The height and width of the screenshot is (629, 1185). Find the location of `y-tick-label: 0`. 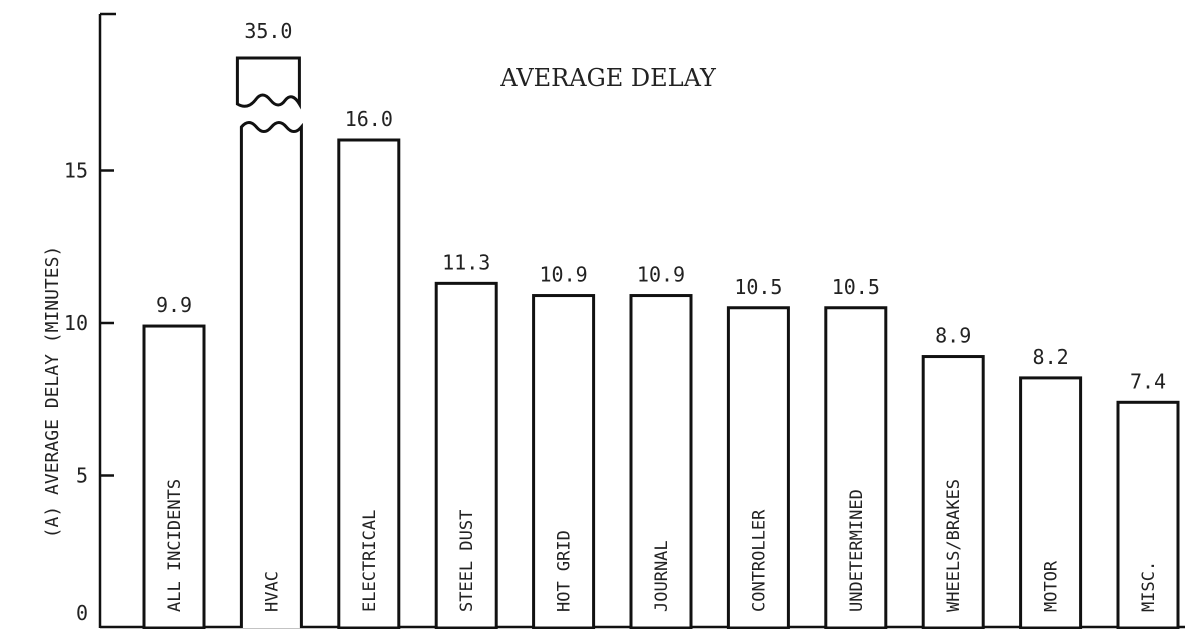

y-tick-label: 0 is located at coordinates (82, 613).